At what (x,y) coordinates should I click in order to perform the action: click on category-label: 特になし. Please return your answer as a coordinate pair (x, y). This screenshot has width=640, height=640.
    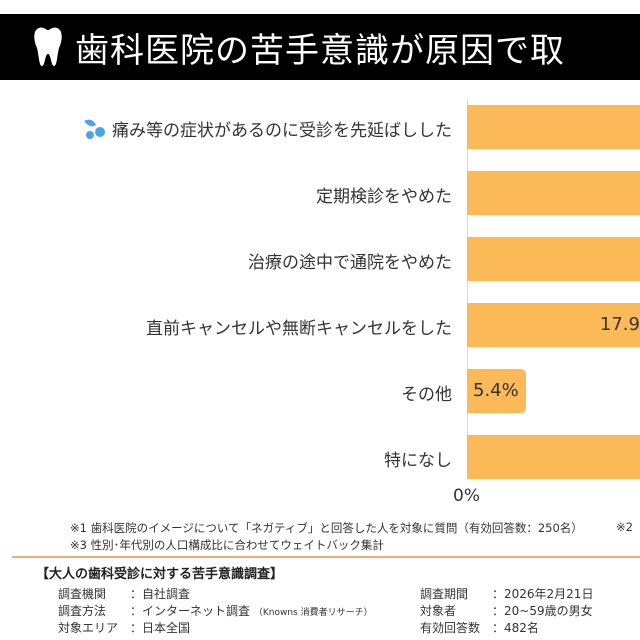
    Looking at the image, I should click on (418, 461).